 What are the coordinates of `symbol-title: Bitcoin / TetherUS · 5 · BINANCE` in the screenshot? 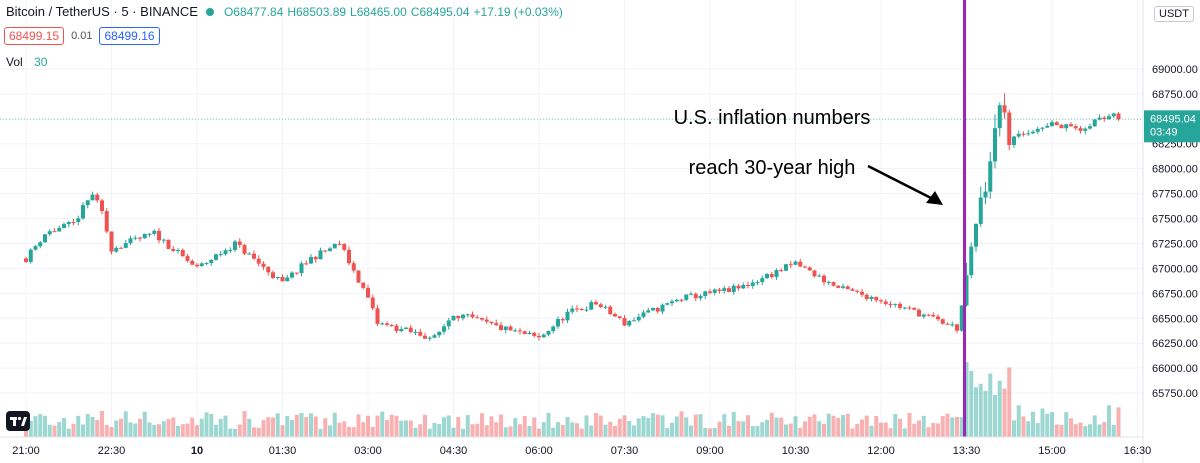 It's located at (102, 11).